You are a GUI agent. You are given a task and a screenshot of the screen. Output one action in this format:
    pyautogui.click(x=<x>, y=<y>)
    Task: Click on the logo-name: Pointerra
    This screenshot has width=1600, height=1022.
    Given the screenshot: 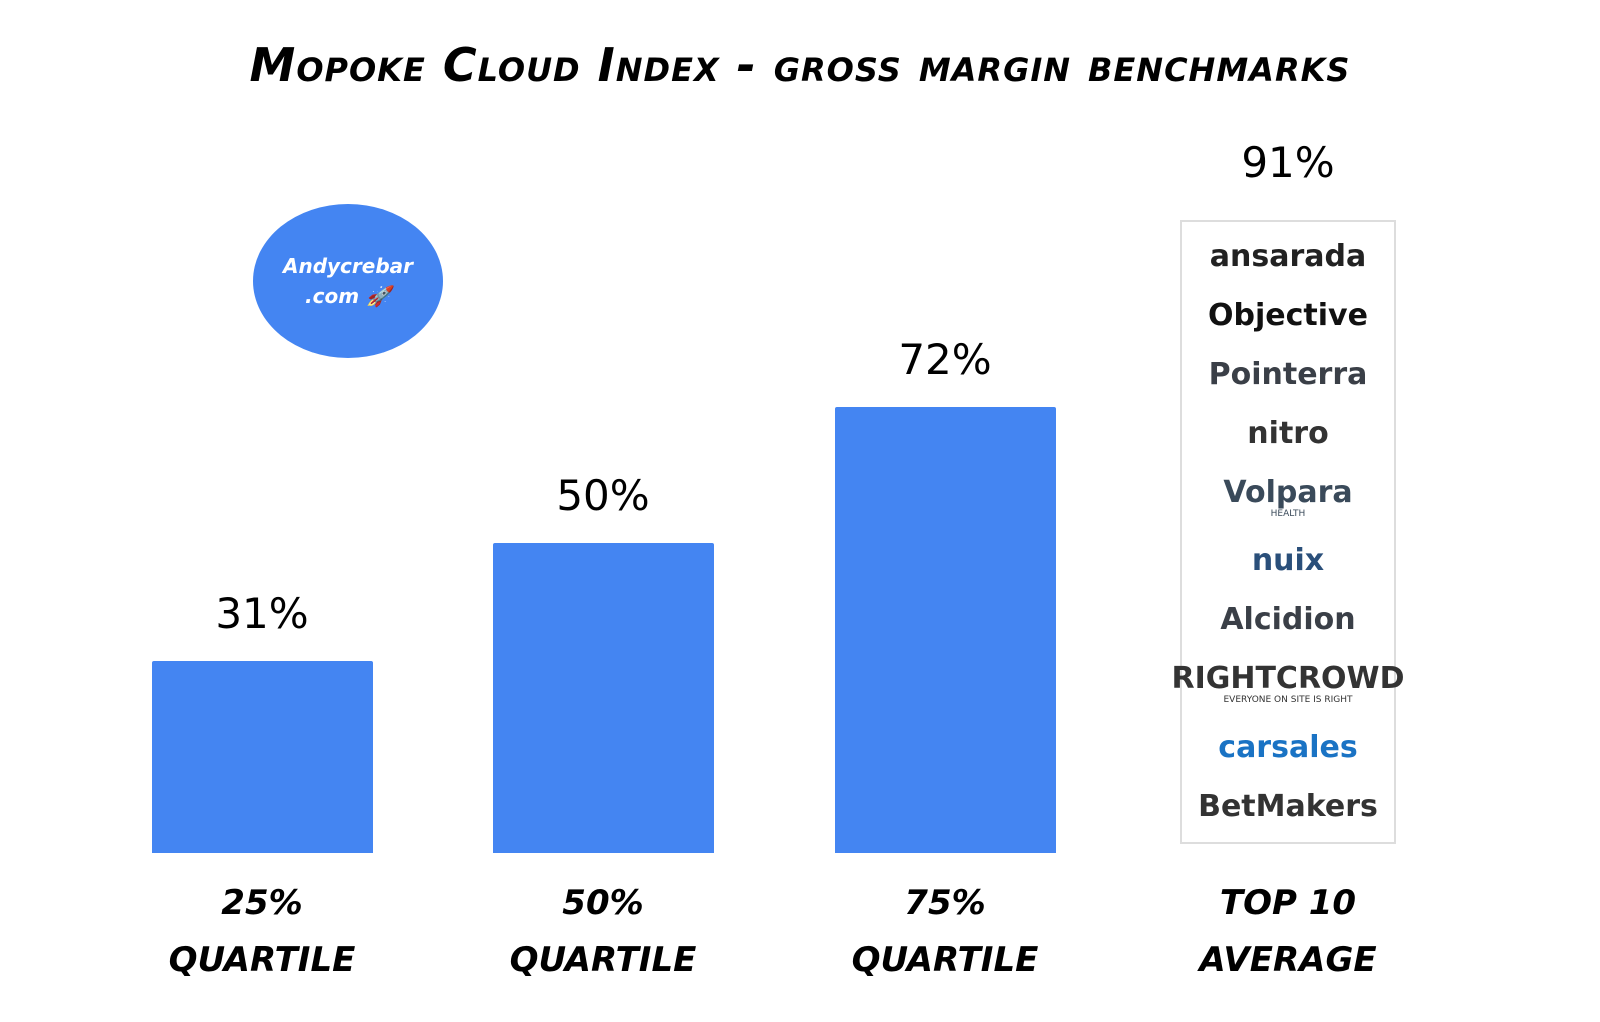 What is the action you would take?
    pyautogui.click(x=1288, y=374)
    